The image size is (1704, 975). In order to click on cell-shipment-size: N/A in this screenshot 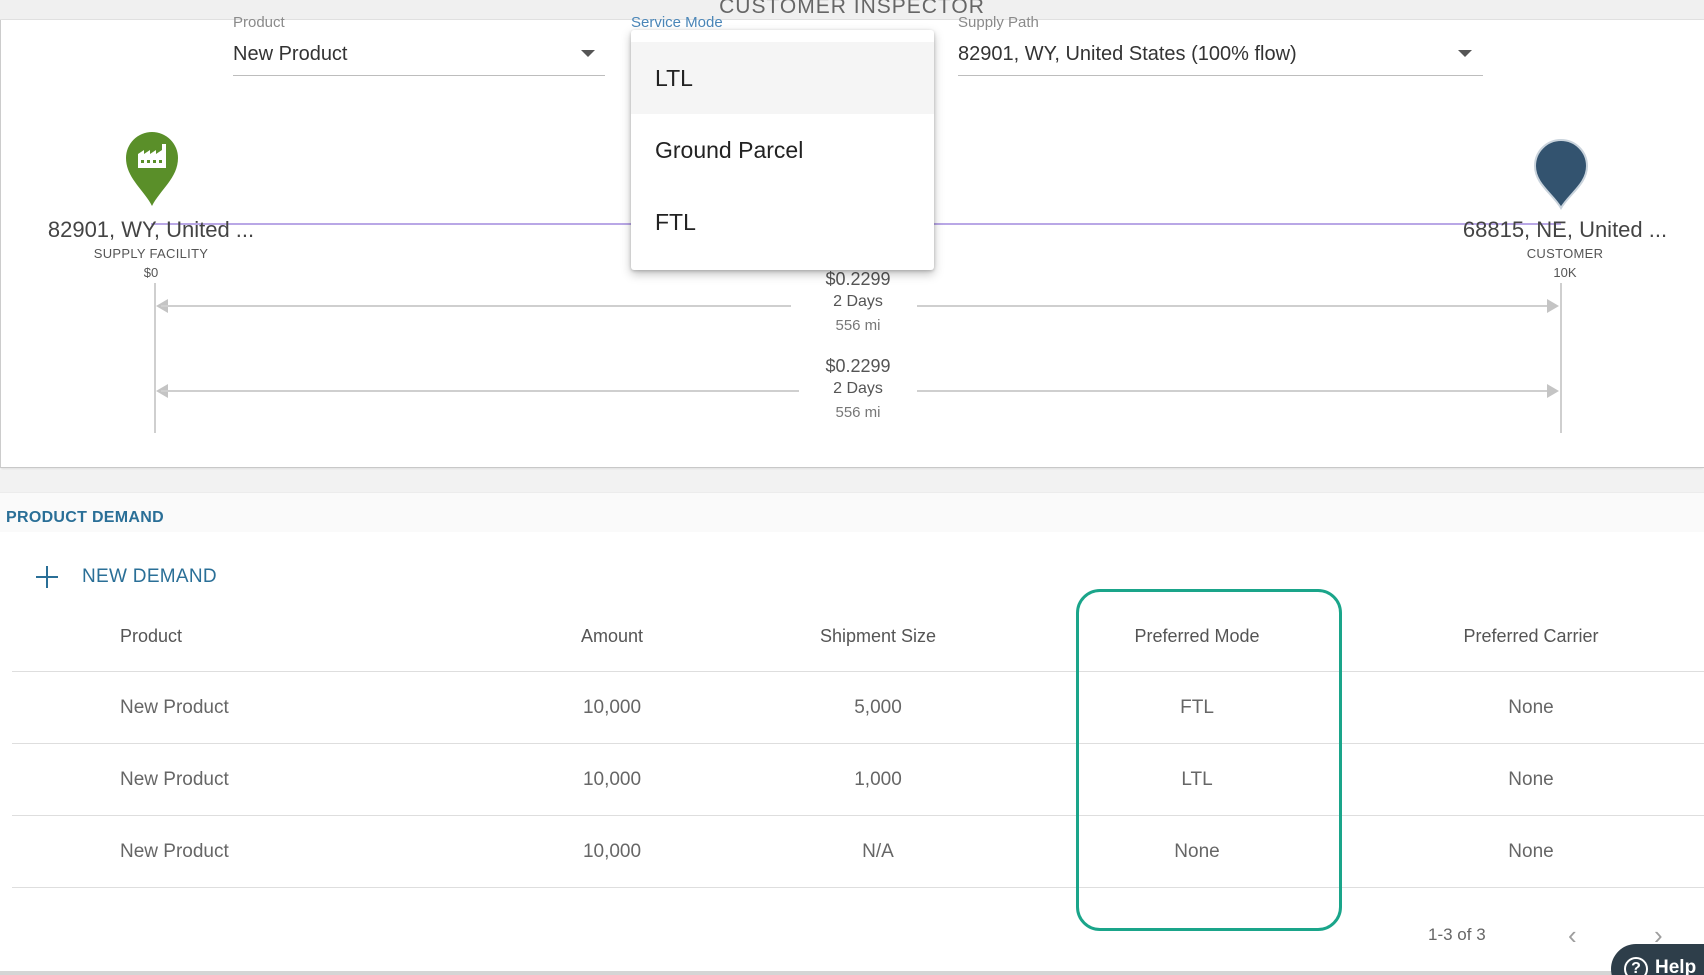, I will do `click(878, 851)`.